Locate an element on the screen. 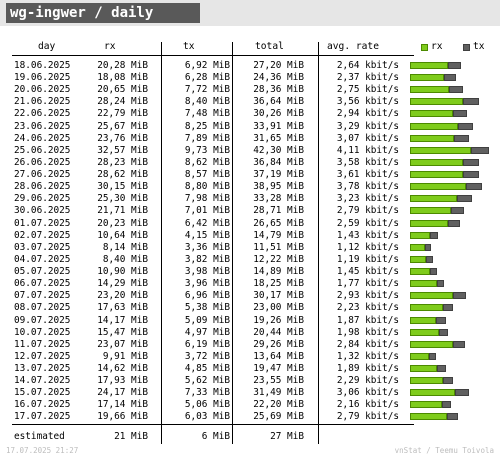 The width and height of the screenshot is (500, 458). tx-cell: 7,48 MiB is located at coordinates (207, 114).